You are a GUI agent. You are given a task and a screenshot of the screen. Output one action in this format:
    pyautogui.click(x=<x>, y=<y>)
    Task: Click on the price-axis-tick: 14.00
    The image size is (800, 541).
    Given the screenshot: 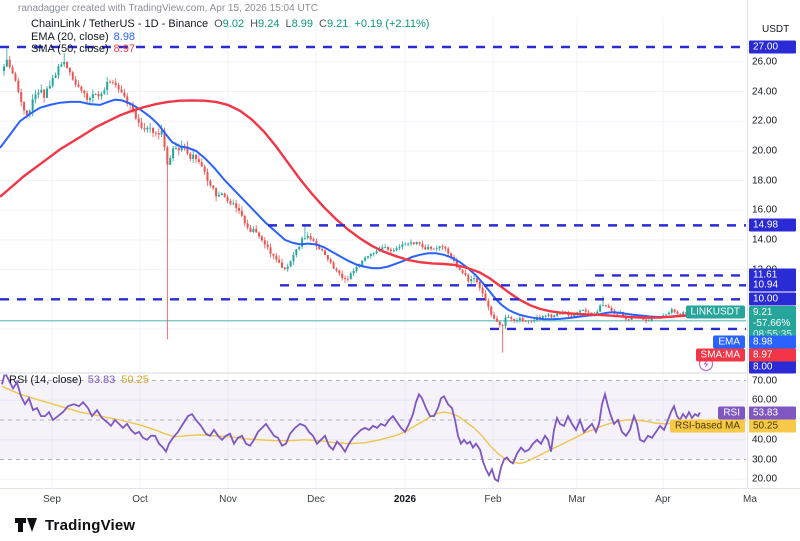 What is the action you would take?
    pyautogui.click(x=765, y=240)
    